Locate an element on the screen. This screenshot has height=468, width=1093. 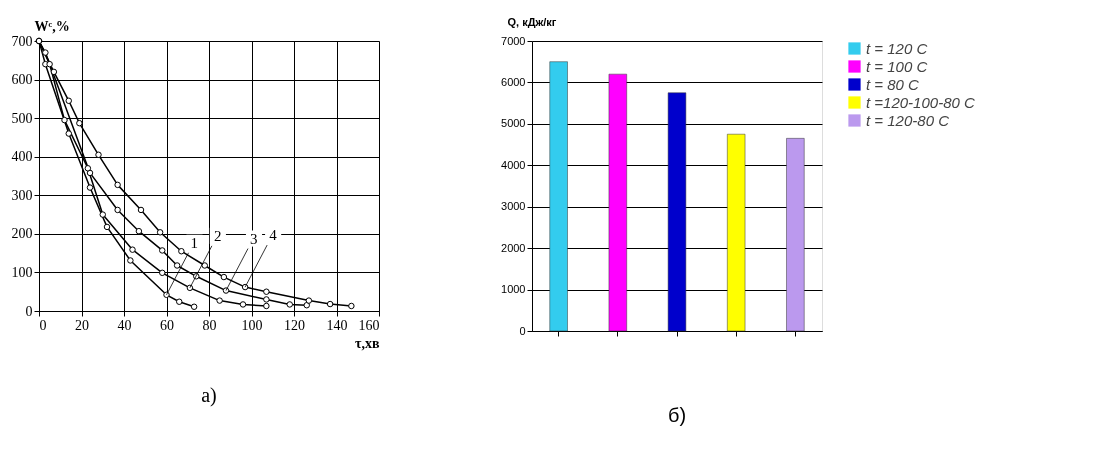
x-tick-label: 60 is located at coordinates (167, 325).